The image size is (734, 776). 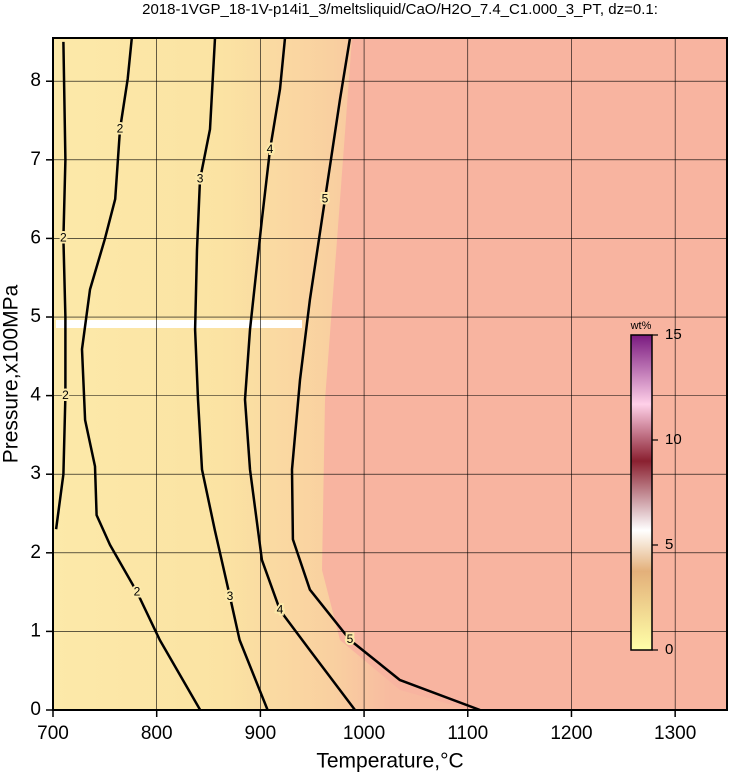 I want to click on y-tick-label: 8, so click(x=35, y=80).